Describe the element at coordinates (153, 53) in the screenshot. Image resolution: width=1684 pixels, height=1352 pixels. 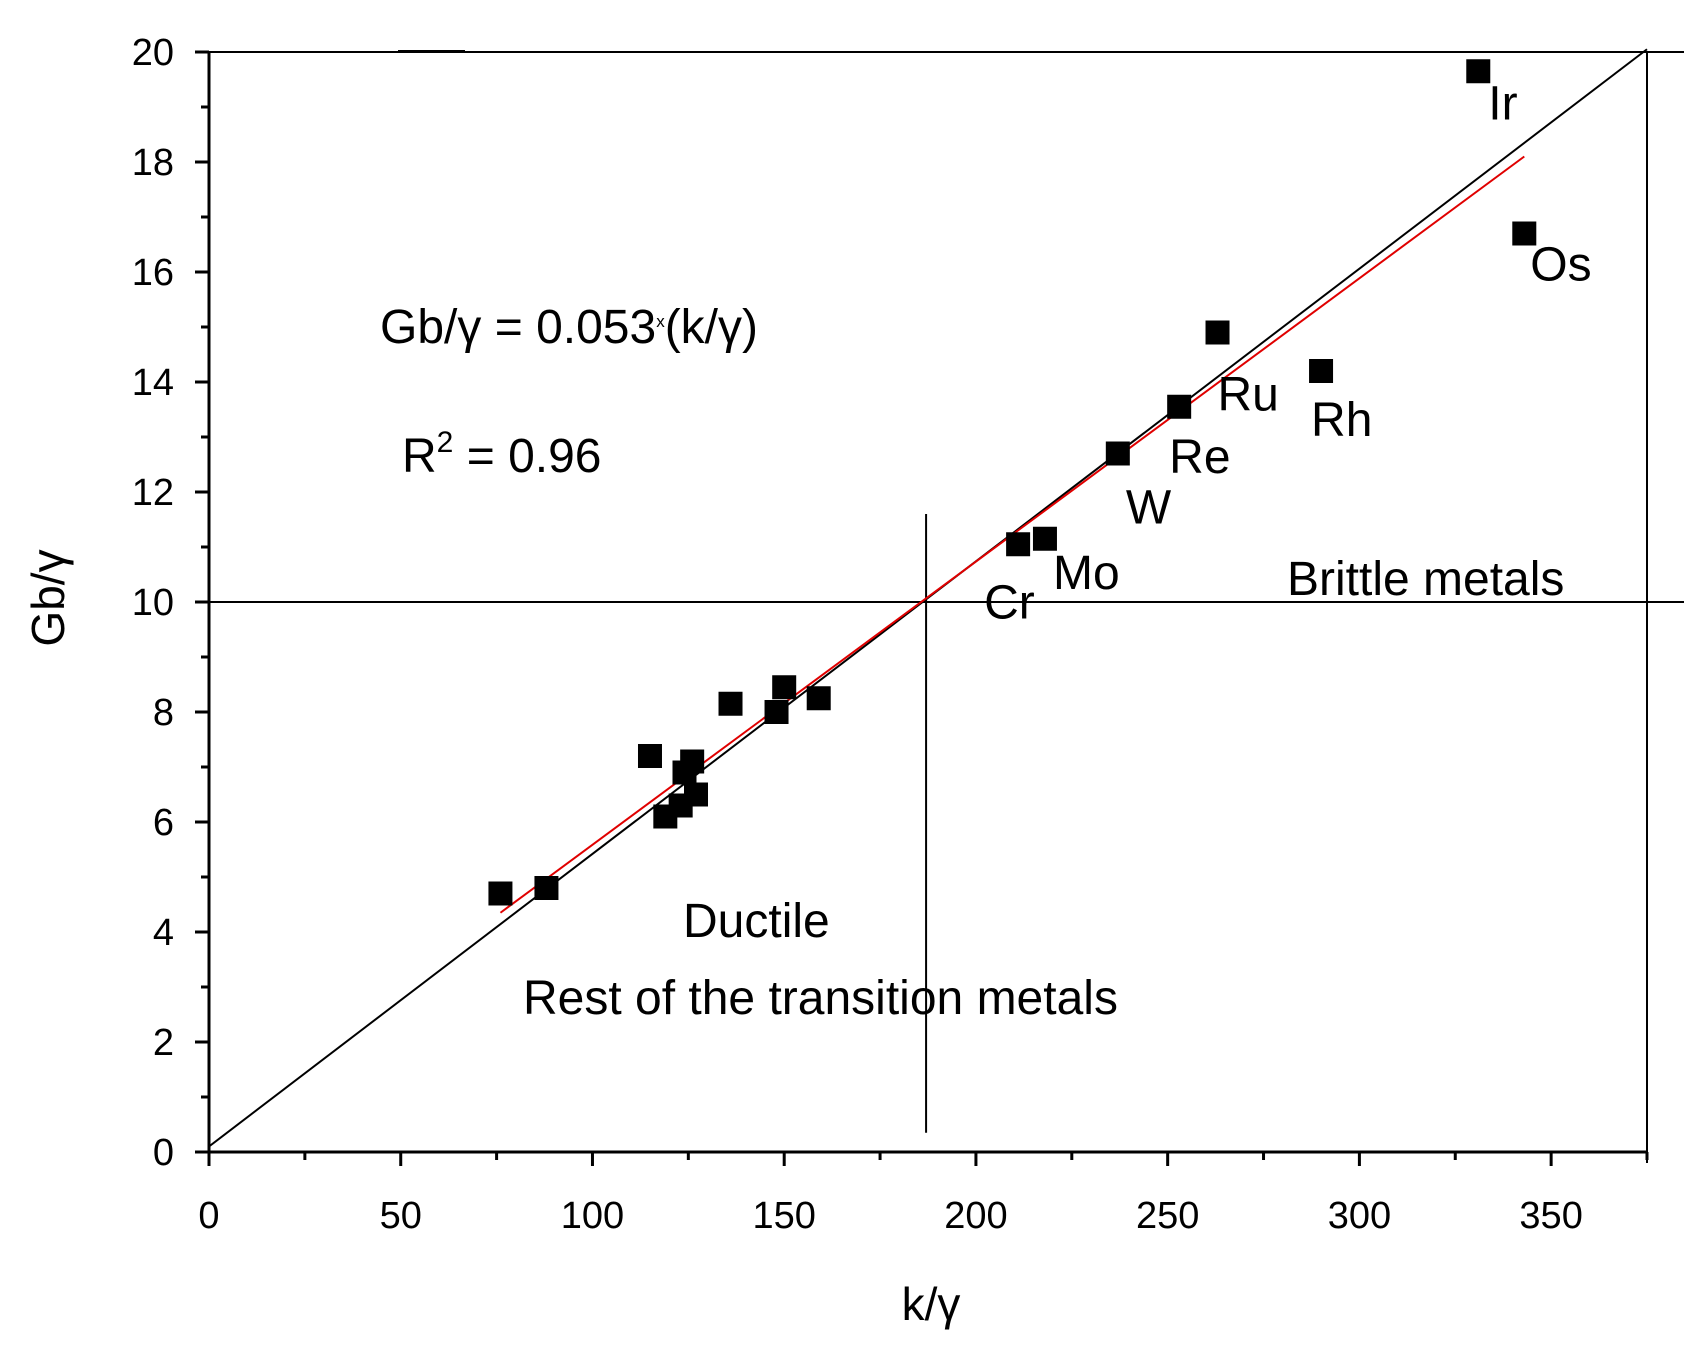
I see `y-tick-label: 20` at that location.